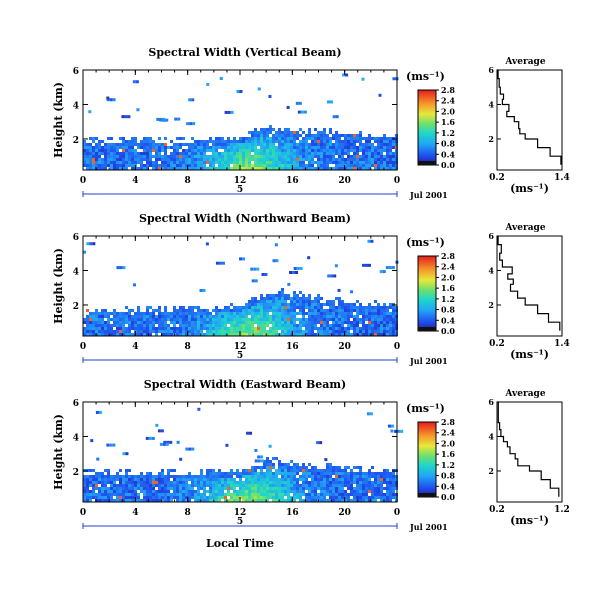  What do you see at coordinates (135, 513) in the screenshot?
I see `x-tick-label: 4` at bounding box center [135, 513].